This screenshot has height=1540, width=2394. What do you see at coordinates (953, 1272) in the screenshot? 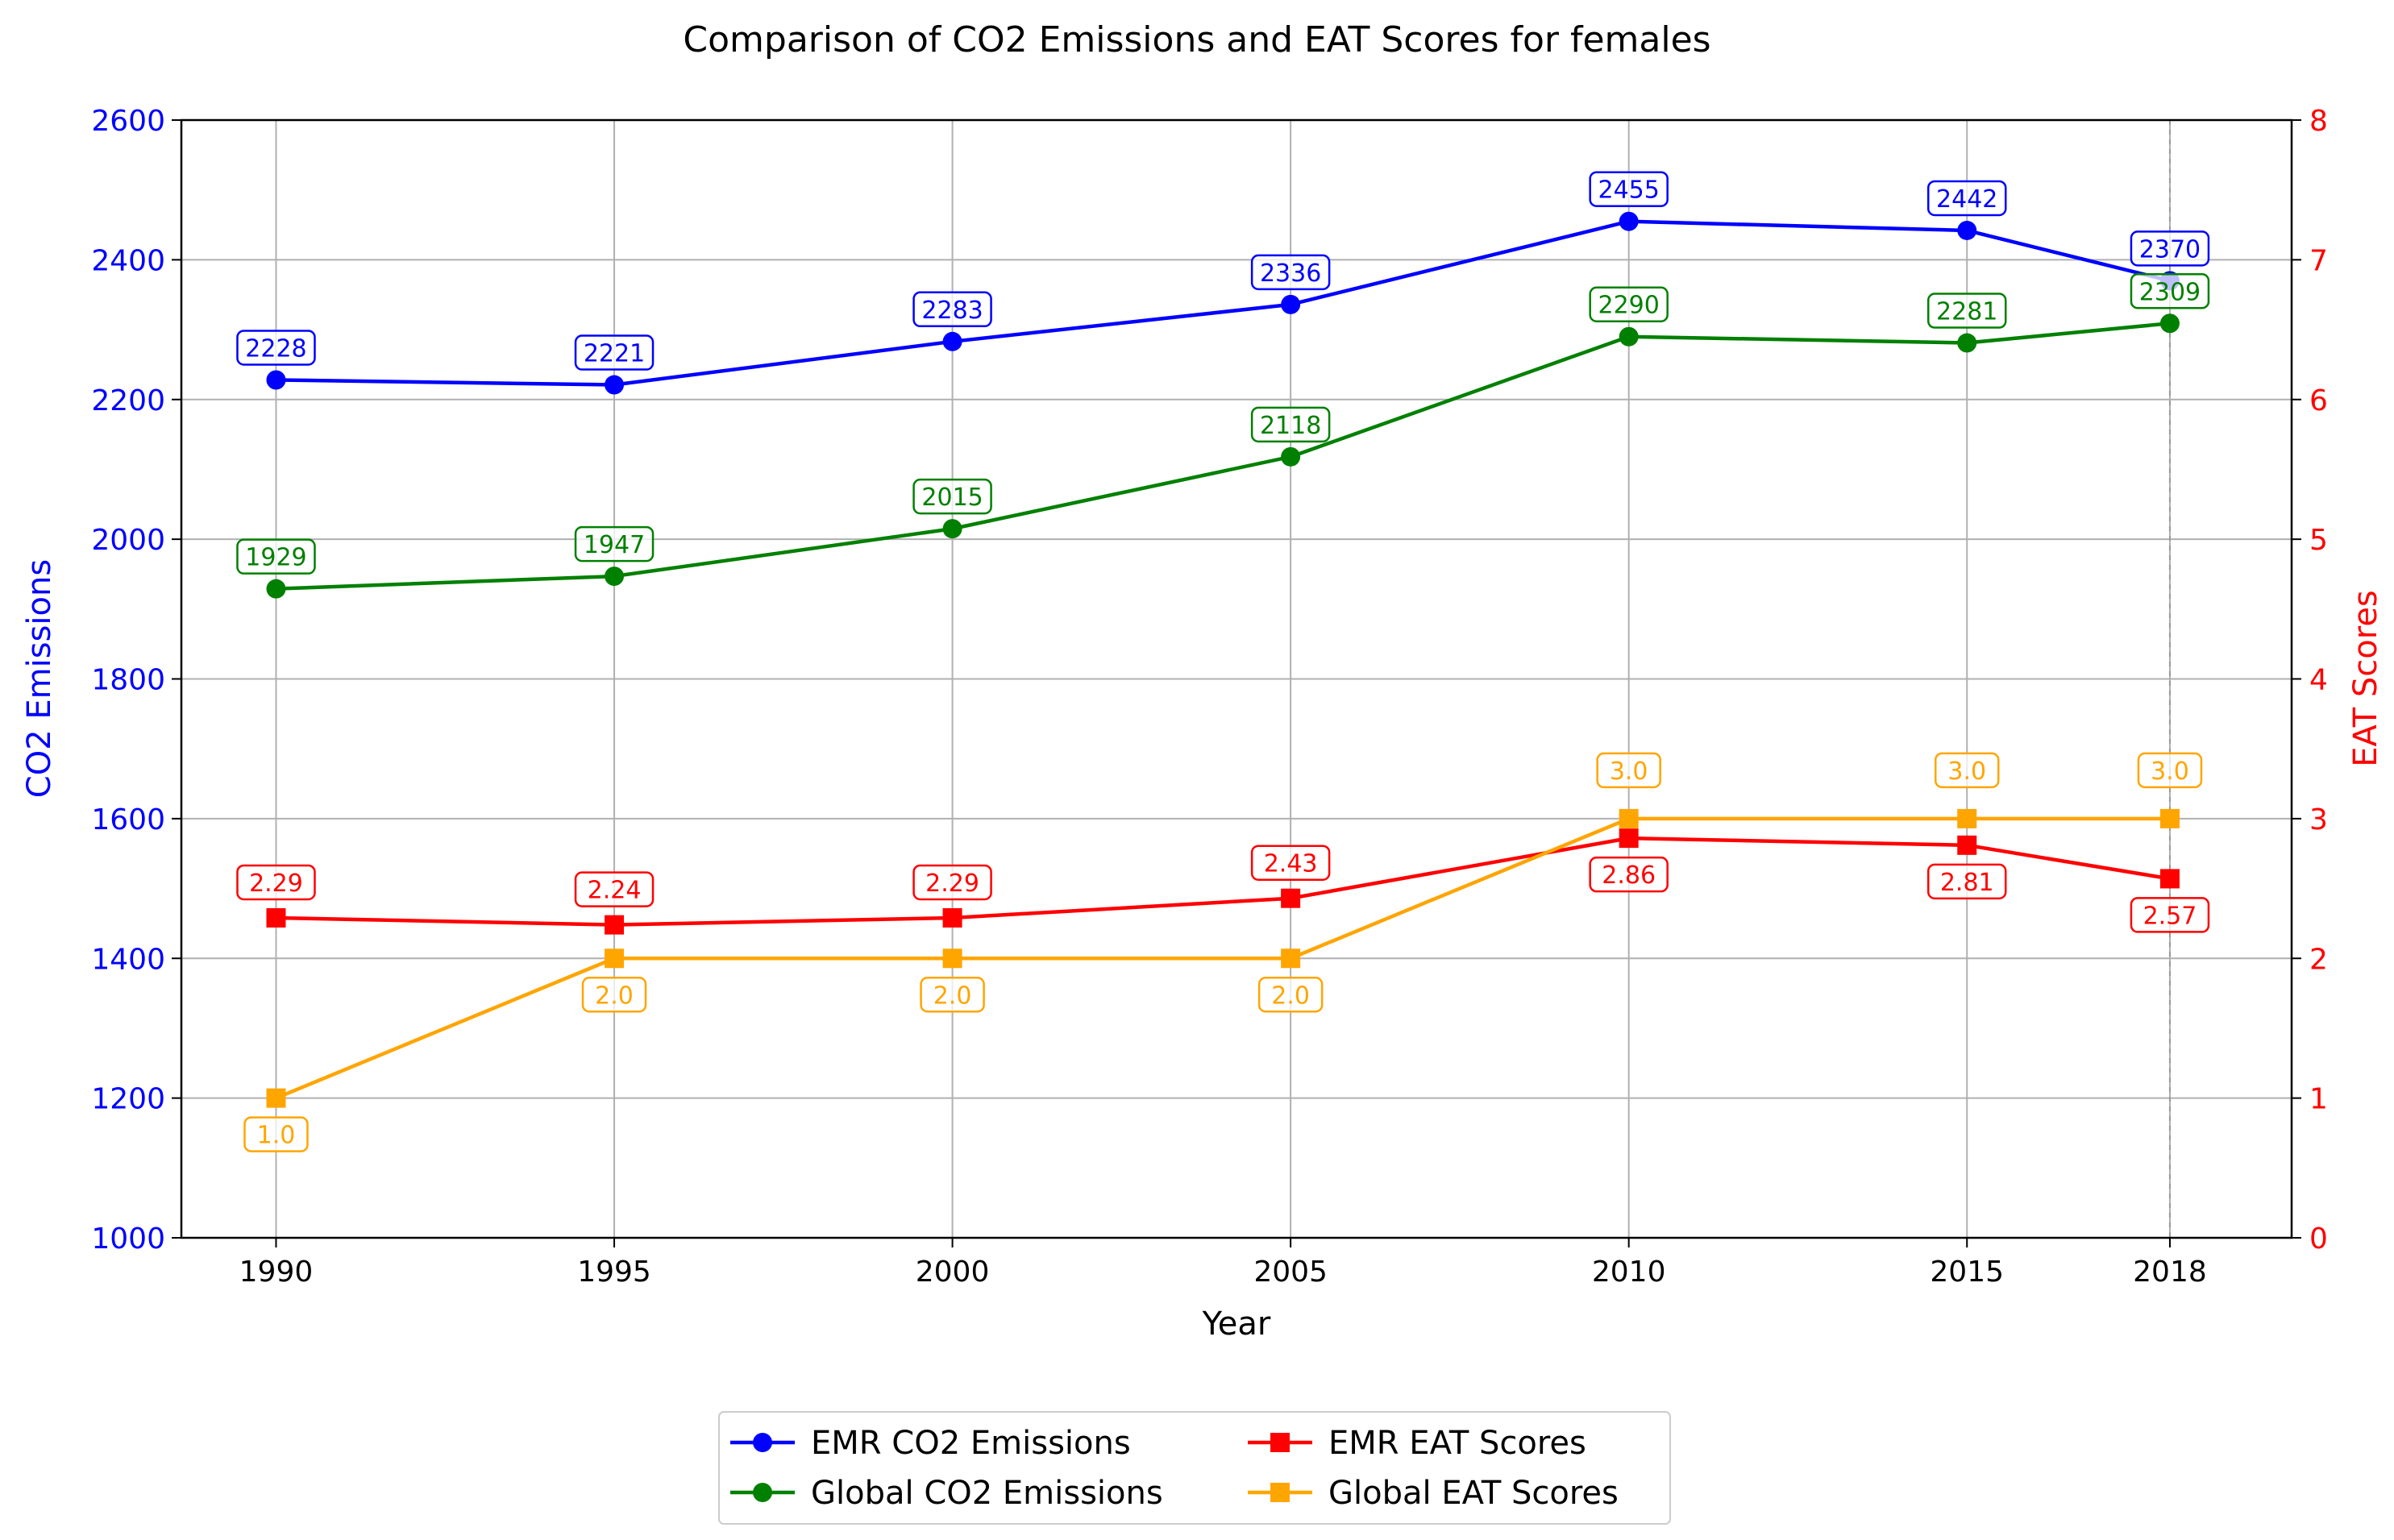
I see `x-tick-label: 2000` at bounding box center [953, 1272].